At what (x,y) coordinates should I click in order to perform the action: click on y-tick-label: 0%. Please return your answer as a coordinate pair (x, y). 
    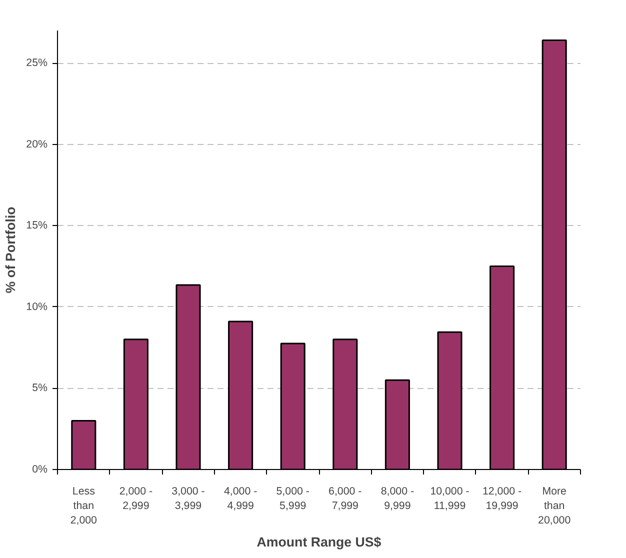
    Looking at the image, I should click on (40, 470).